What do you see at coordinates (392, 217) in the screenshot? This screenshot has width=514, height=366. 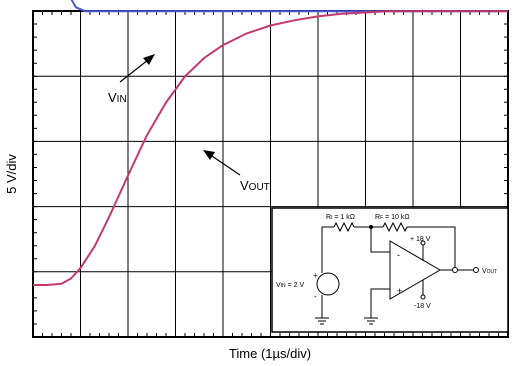 I see `rf-label: RF = 10 kΩ` at bounding box center [392, 217].